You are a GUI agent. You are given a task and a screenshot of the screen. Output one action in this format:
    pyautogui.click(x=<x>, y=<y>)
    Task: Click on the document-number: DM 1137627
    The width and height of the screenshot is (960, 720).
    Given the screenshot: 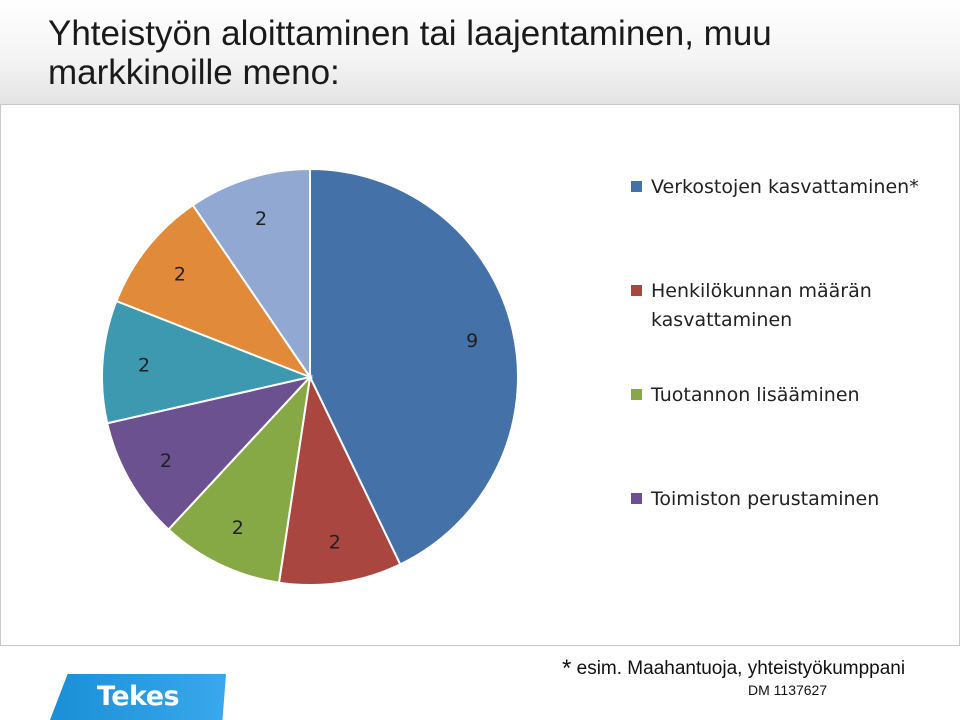 What is the action you would take?
    pyautogui.click(x=788, y=690)
    